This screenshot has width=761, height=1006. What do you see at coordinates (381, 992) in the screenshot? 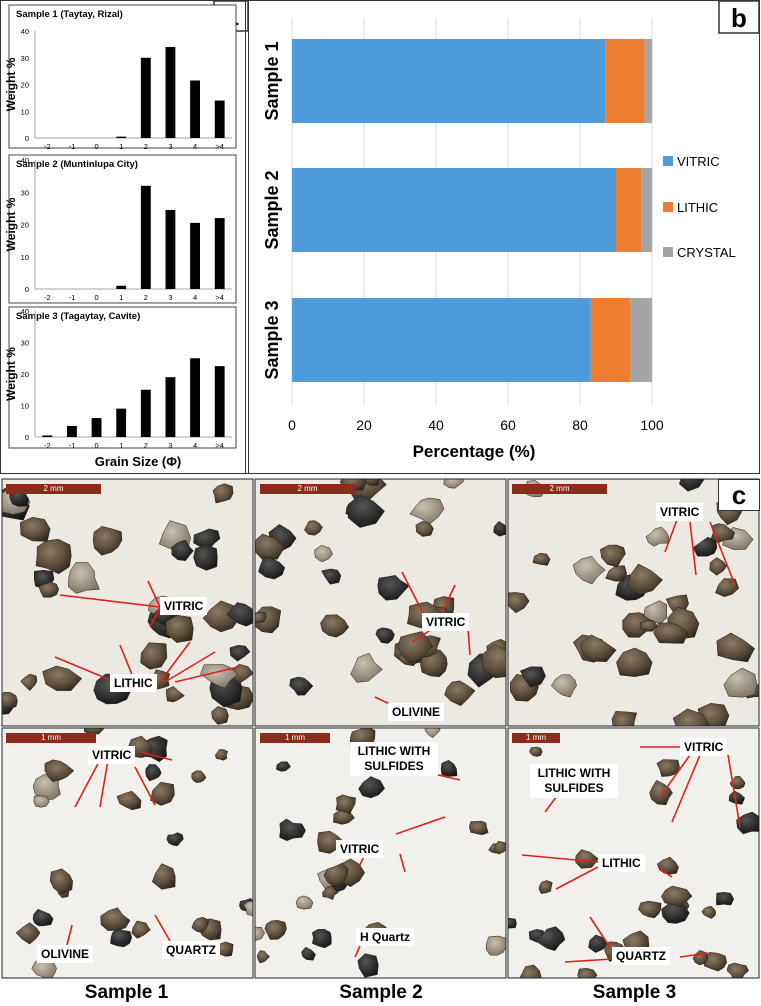
I see `caption-sample-2: Sample 2` at bounding box center [381, 992].